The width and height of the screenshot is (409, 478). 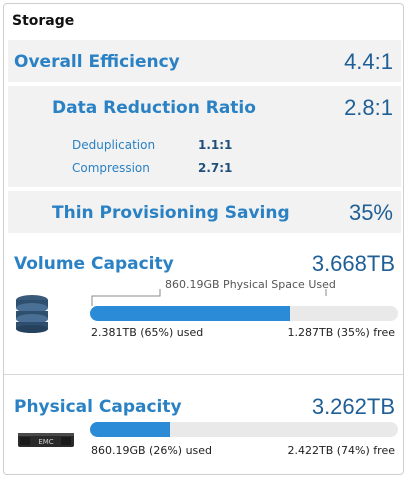 I want to click on overall-efficiency-label: Overall Efficiency, so click(x=97, y=62).